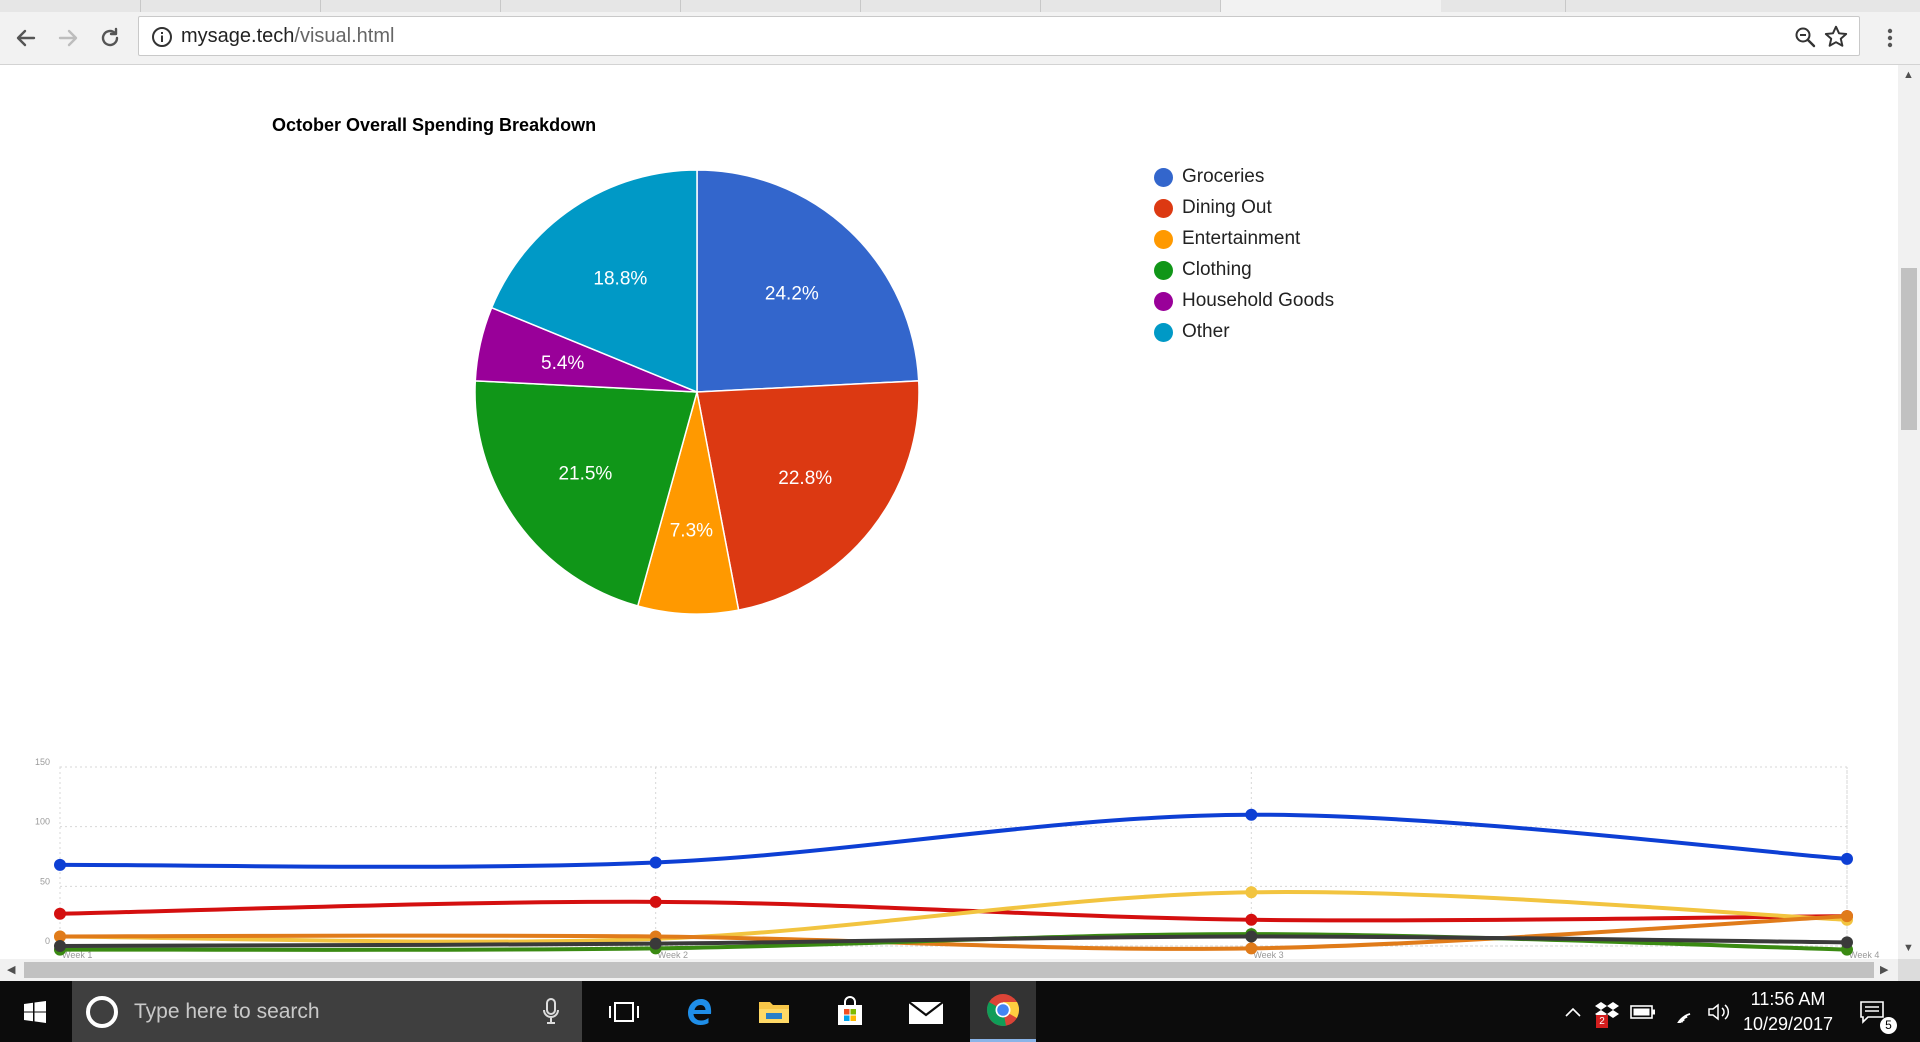 This screenshot has height=1042, width=1920. What do you see at coordinates (1908, 75) in the screenshot?
I see `scroll-up-icon: ▲` at bounding box center [1908, 75].